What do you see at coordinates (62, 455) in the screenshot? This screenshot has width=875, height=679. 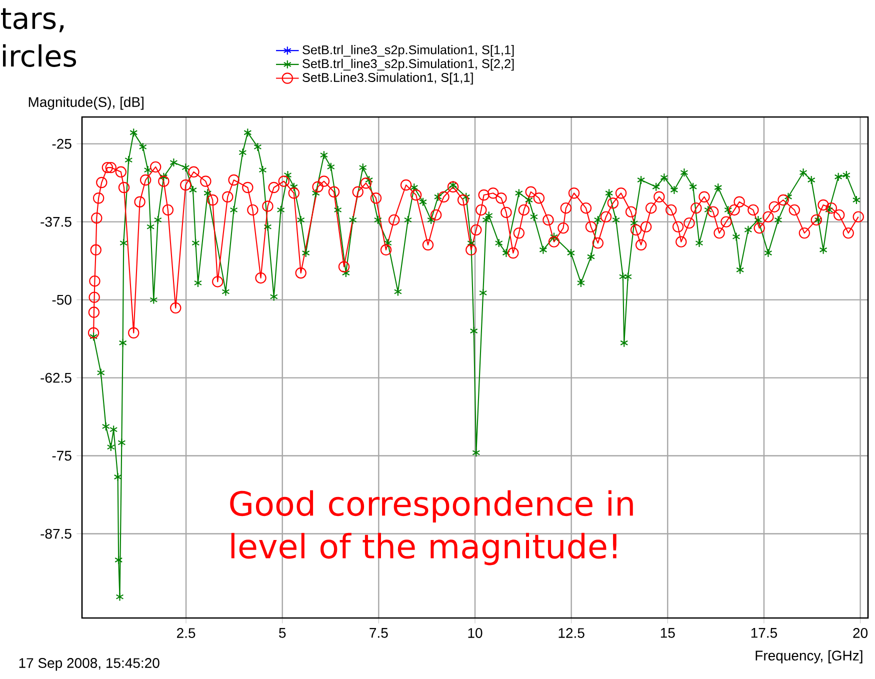 I see `y-tick-label: -75` at bounding box center [62, 455].